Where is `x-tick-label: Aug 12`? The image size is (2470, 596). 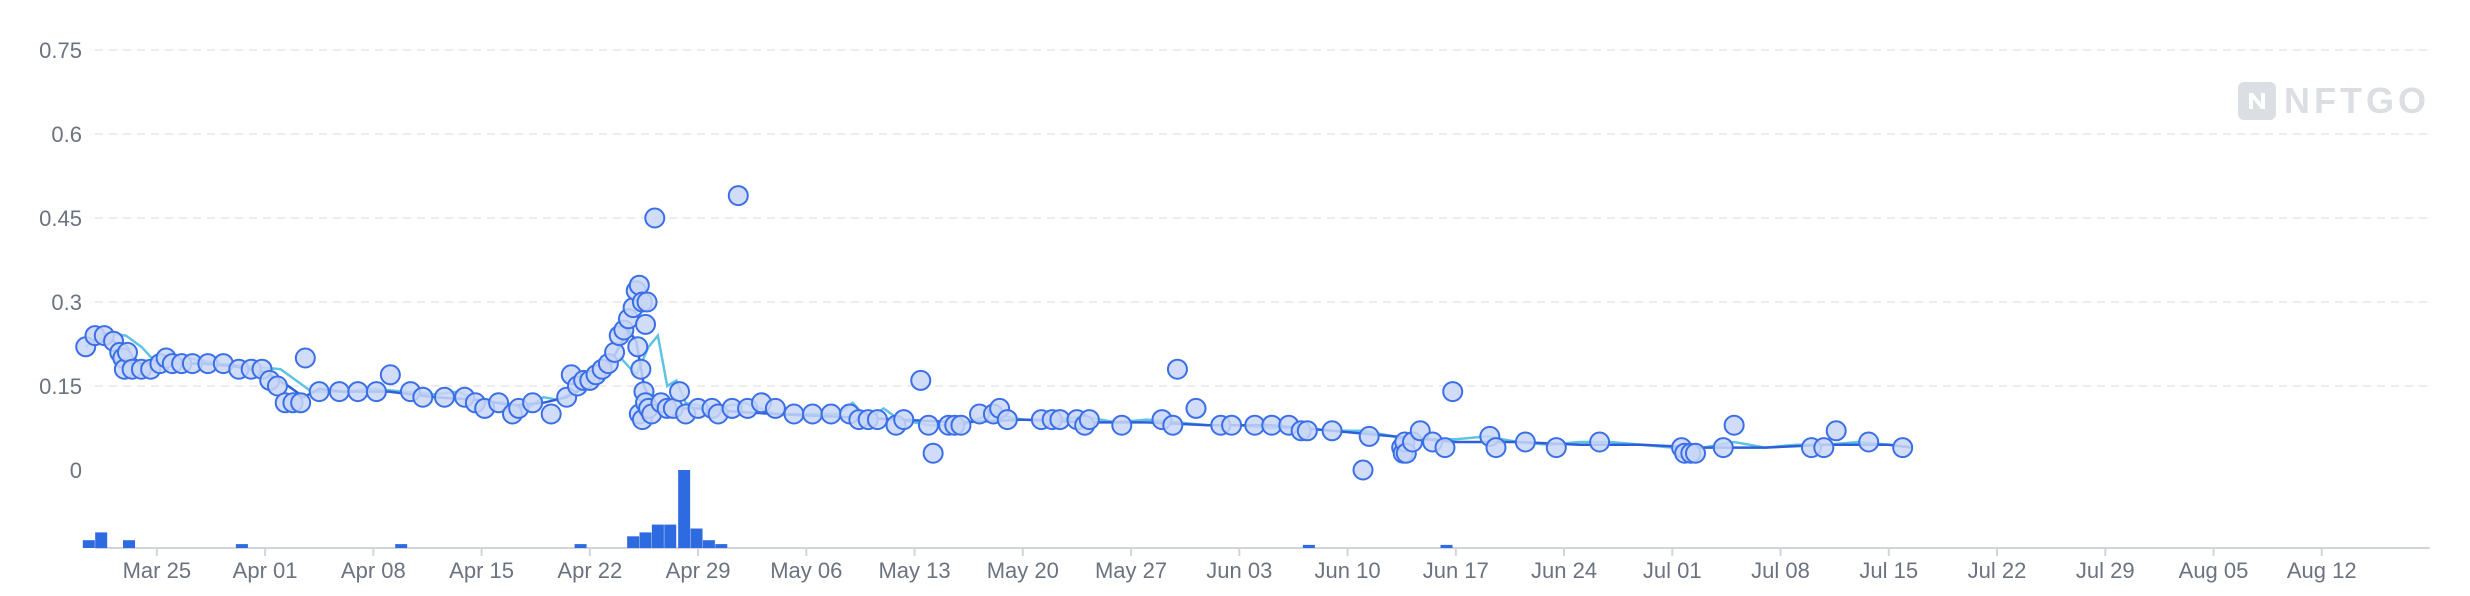 x-tick-label: Aug 12 is located at coordinates (2322, 570).